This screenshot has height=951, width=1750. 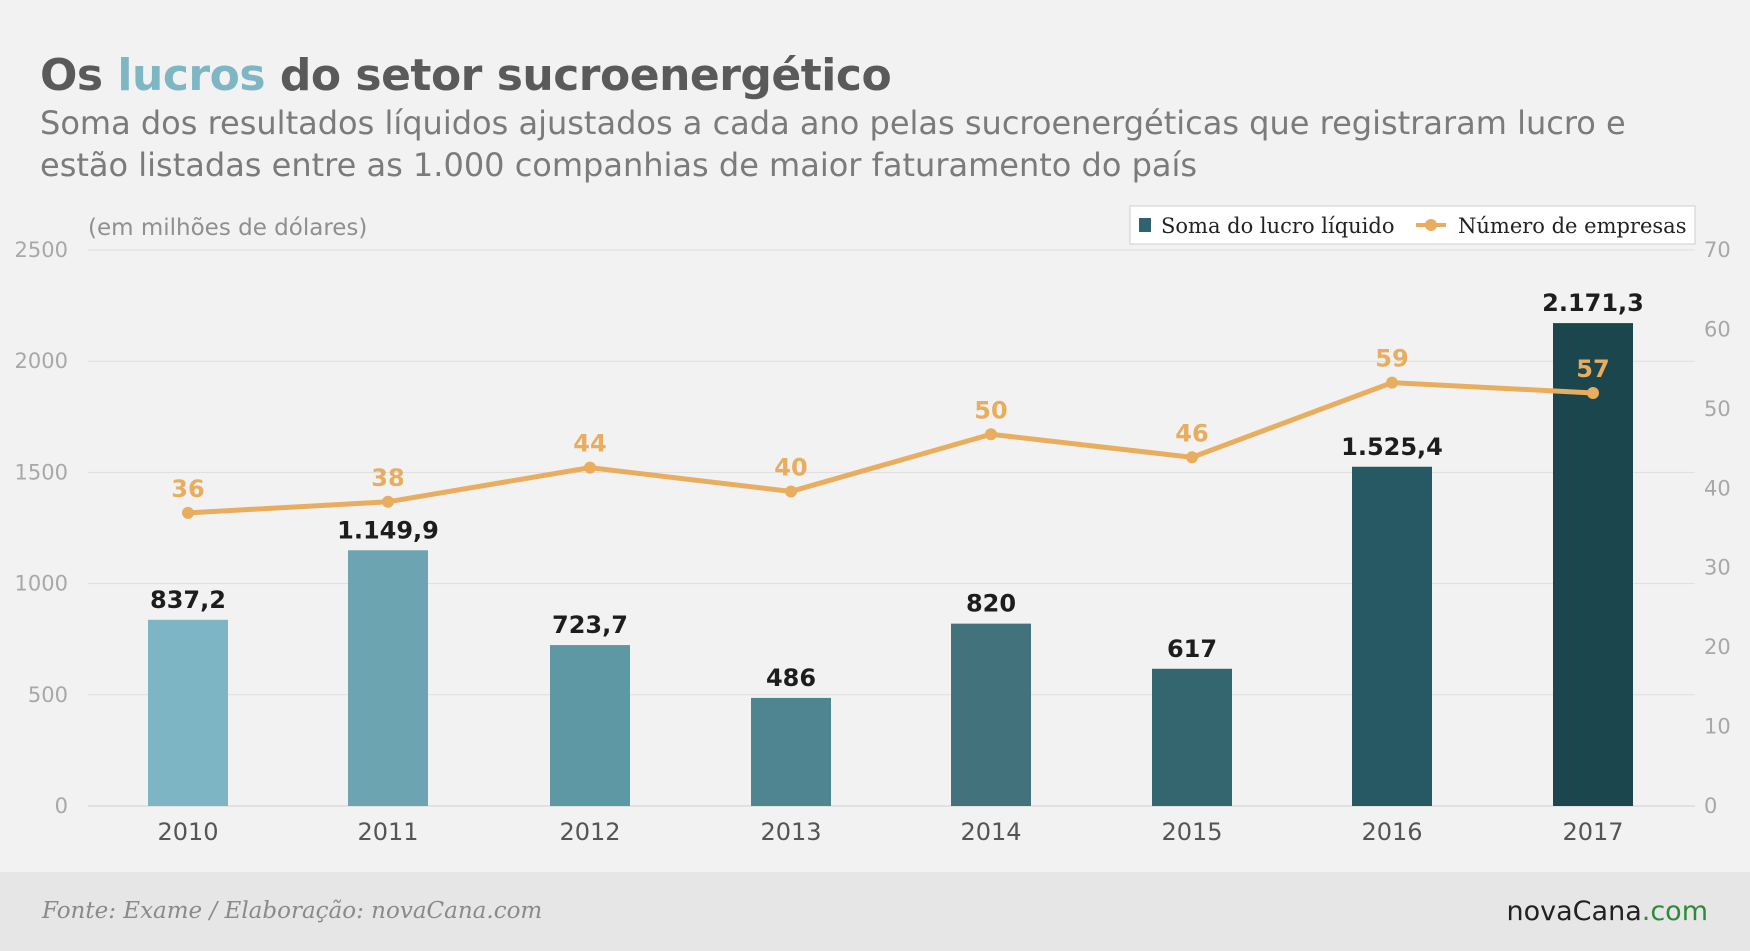 What do you see at coordinates (1717, 488) in the screenshot?
I see `right-axis-tick-label: 40` at bounding box center [1717, 488].